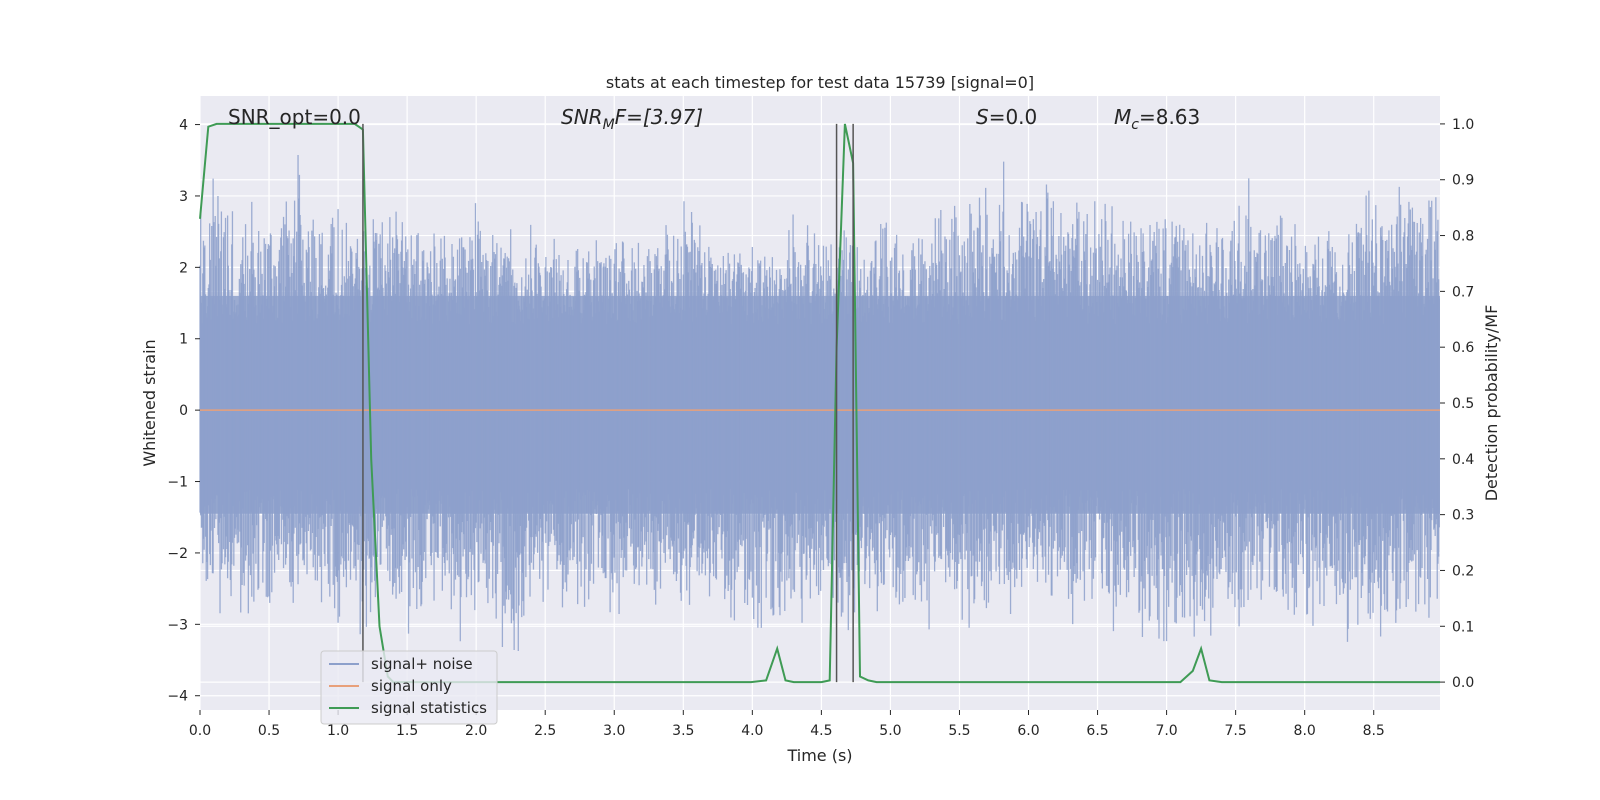 The width and height of the screenshot is (1600, 800). What do you see at coordinates (1463, 627) in the screenshot?
I see `y2-tick-label: 0.1` at bounding box center [1463, 627].